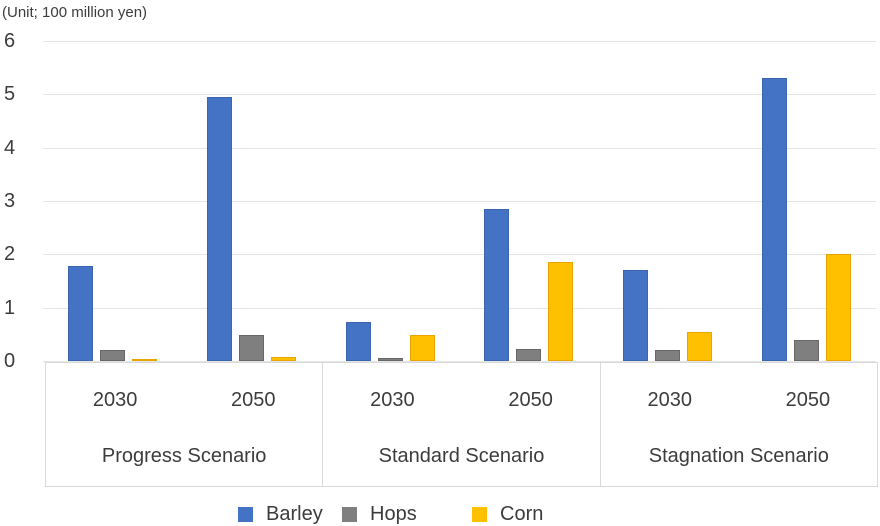 This screenshot has width=880, height=526. I want to click on year-band-standard-scenario-2050, so click(529, 201).